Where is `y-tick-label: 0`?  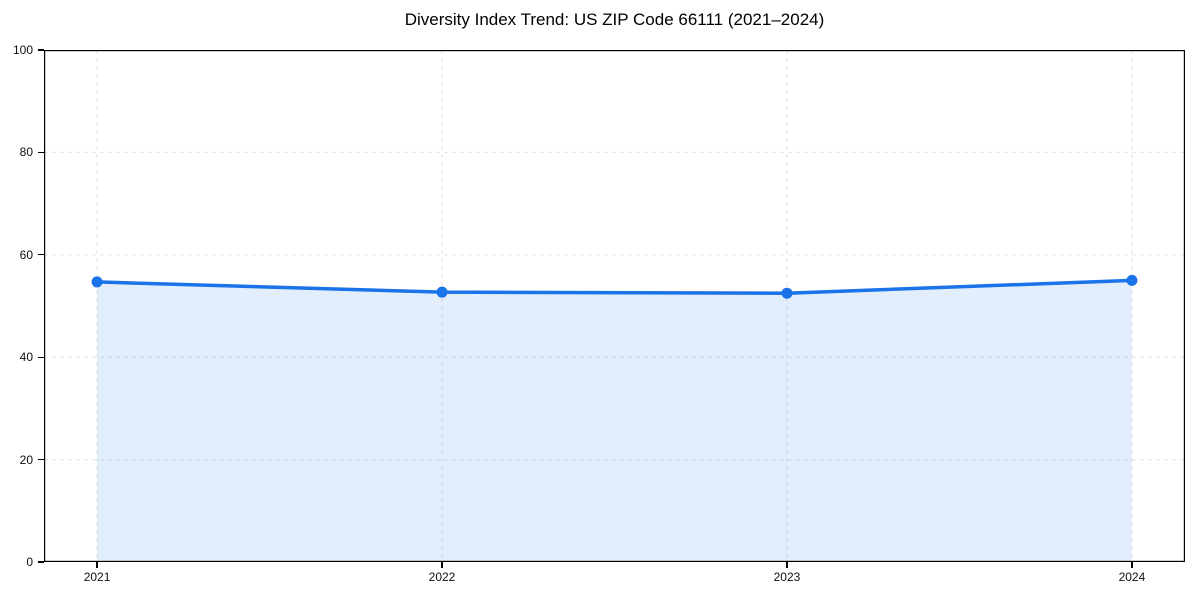
y-tick-label: 0 is located at coordinates (29, 562).